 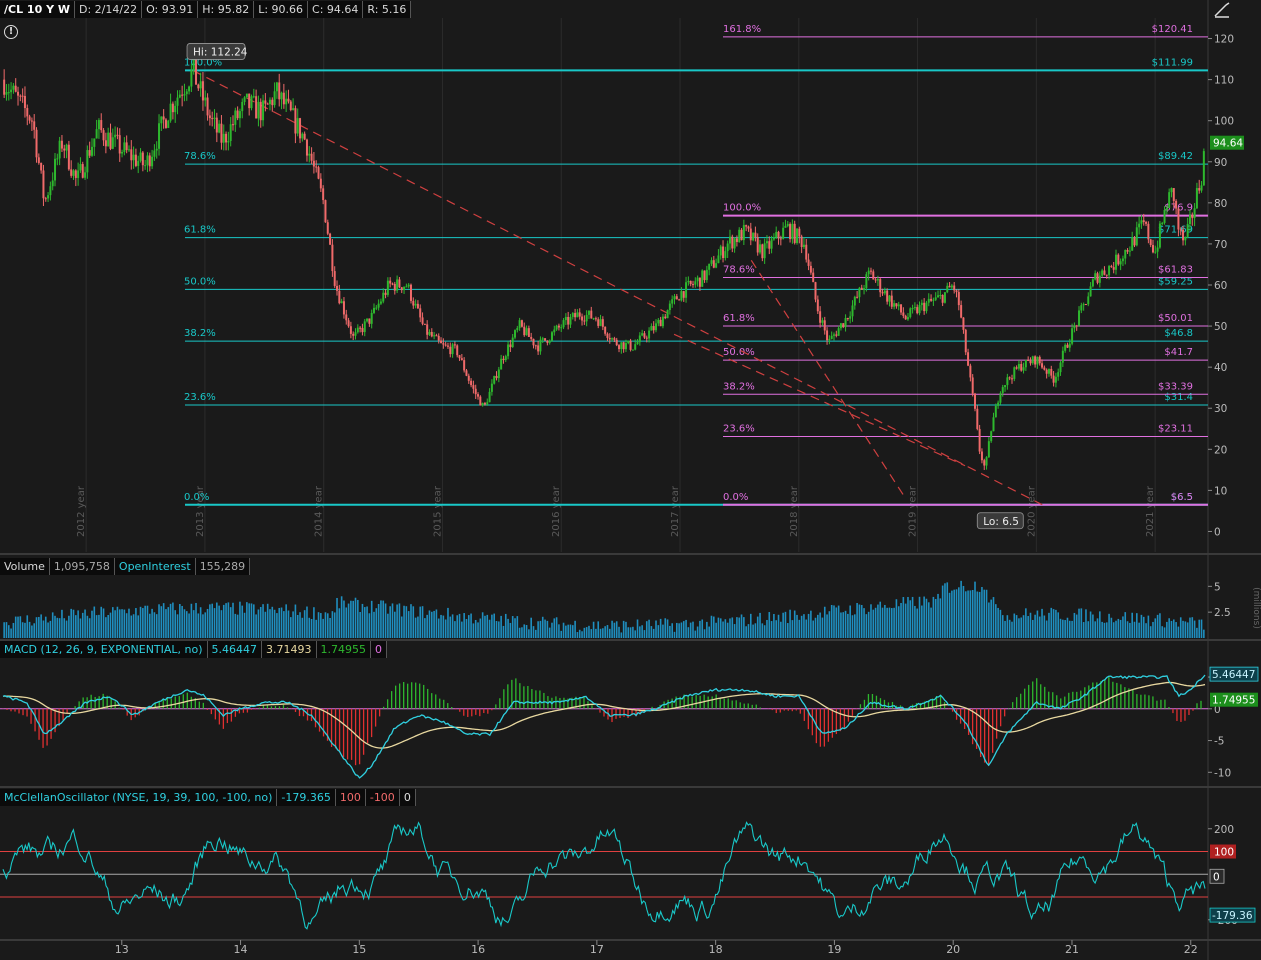 What do you see at coordinates (1224, 122) in the screenshot?
I see `price-tick-label: 100` at bounding box center [1224, 122].